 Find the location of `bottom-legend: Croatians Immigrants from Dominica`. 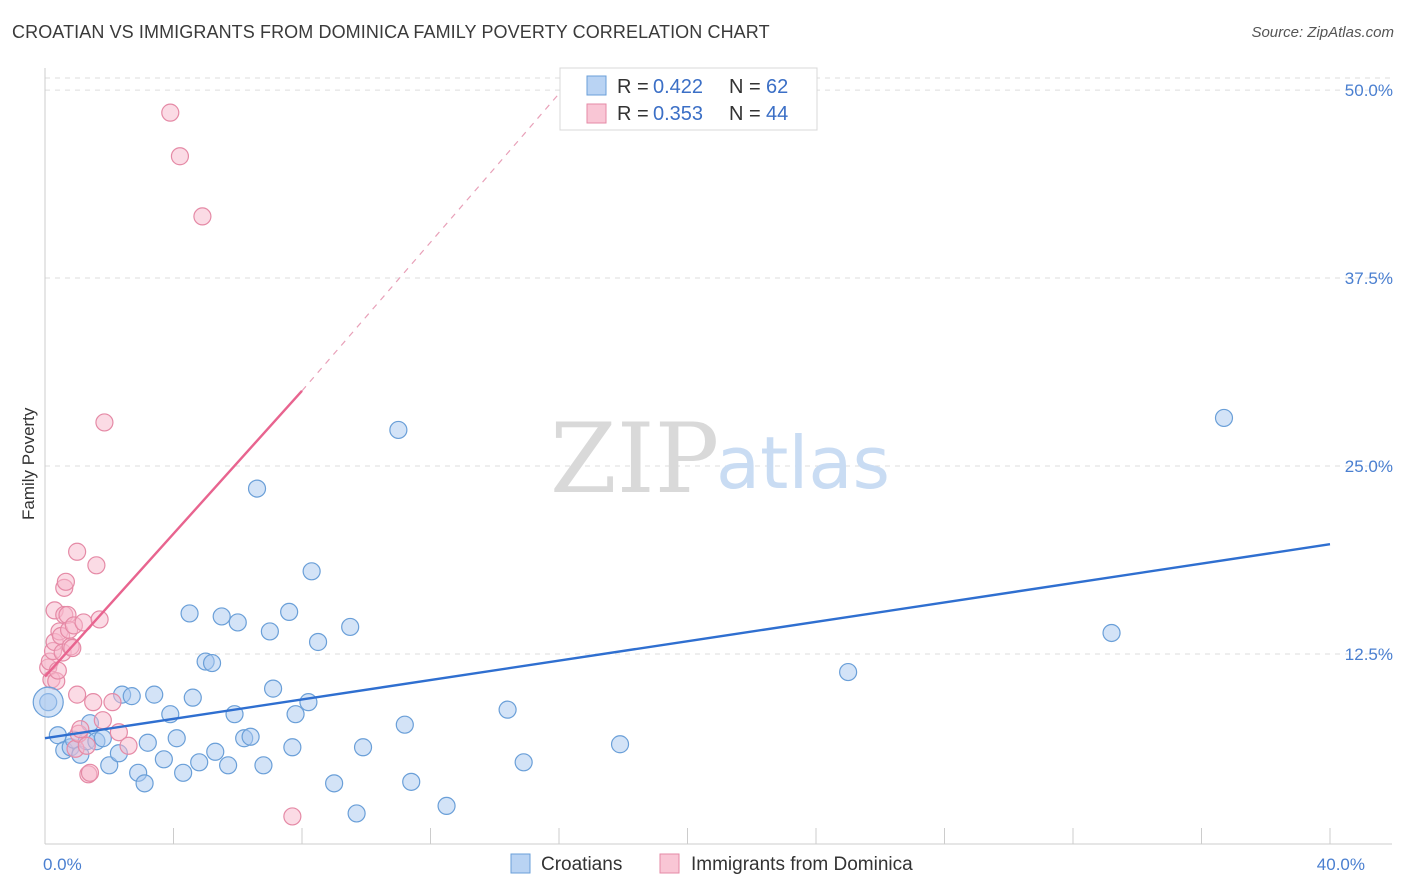

bottom-legend: Croatians Immigrants from Dominica is located at coordinates (711, 864).